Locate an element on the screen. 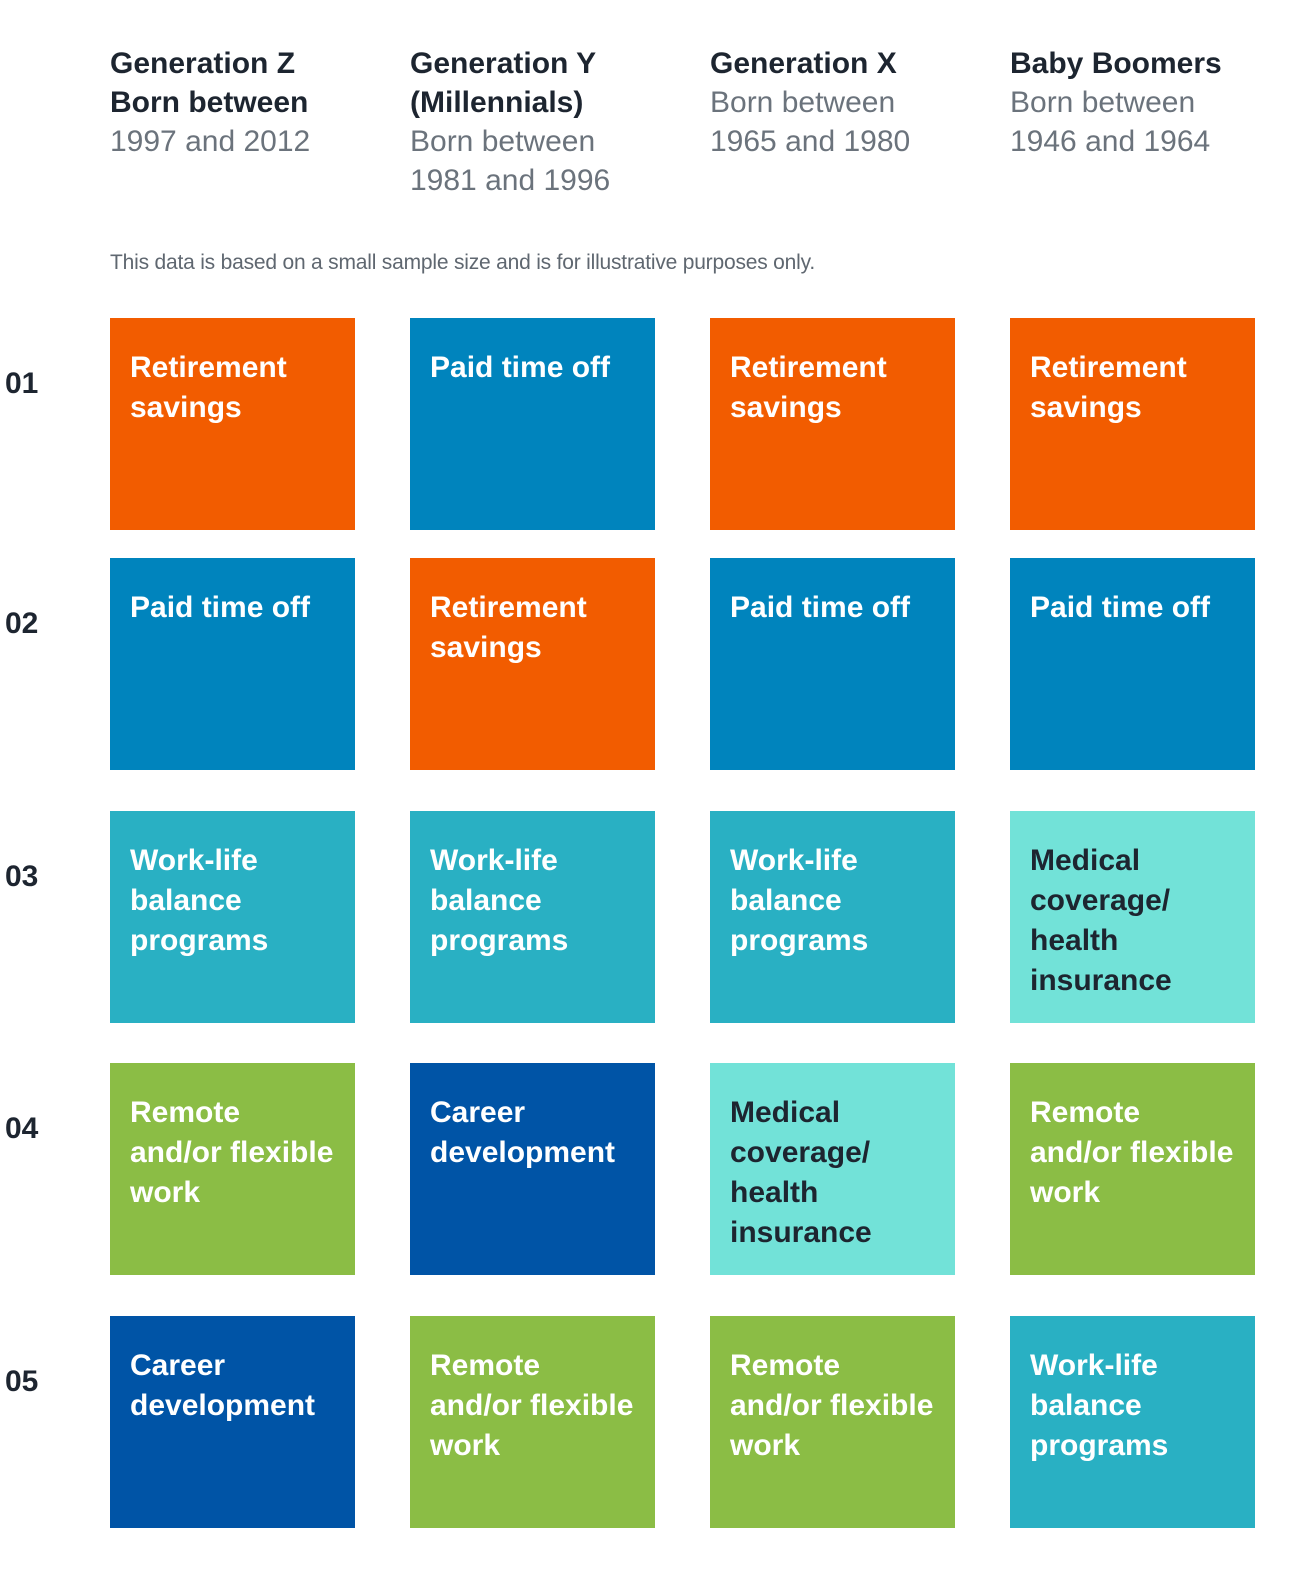  generation-name-line: Generation Y is located at coordinates (503, 63).